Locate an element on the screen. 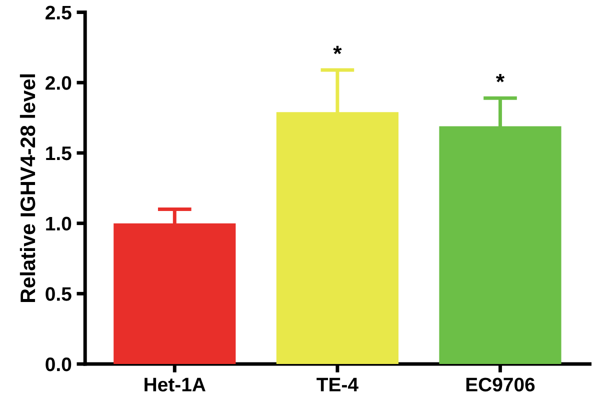 The height and width of the screenshot is (409, 608). y-tick-label: 1.0 is located at coordinates (59, 223).